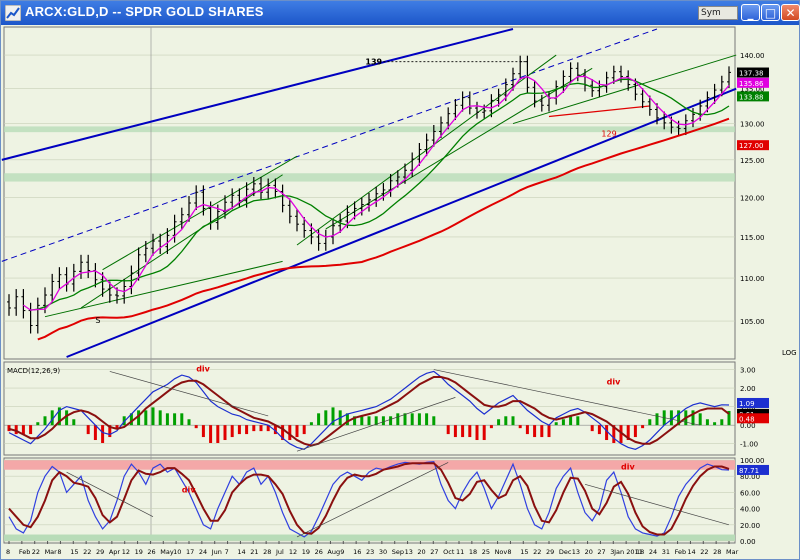 This screenshot has width=800, height=560. Describe the element at coordinates (711, 13) in the screenshot. I see `symbol-button-label: Sym` at that location.